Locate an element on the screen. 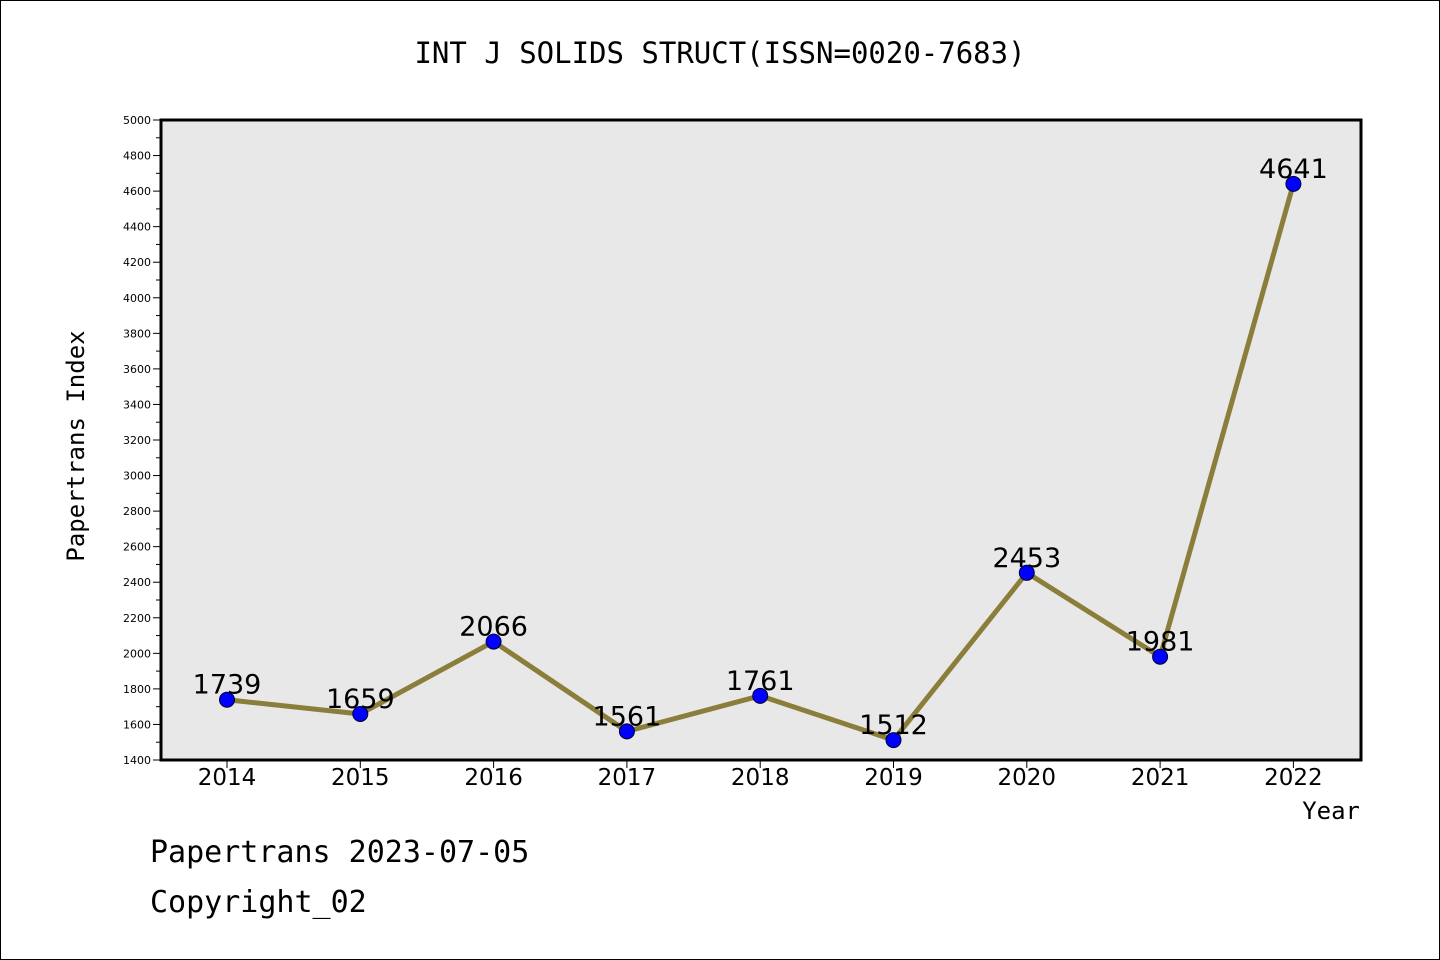  x-tick-label: 2022 is located at coordinates (1293, 778).